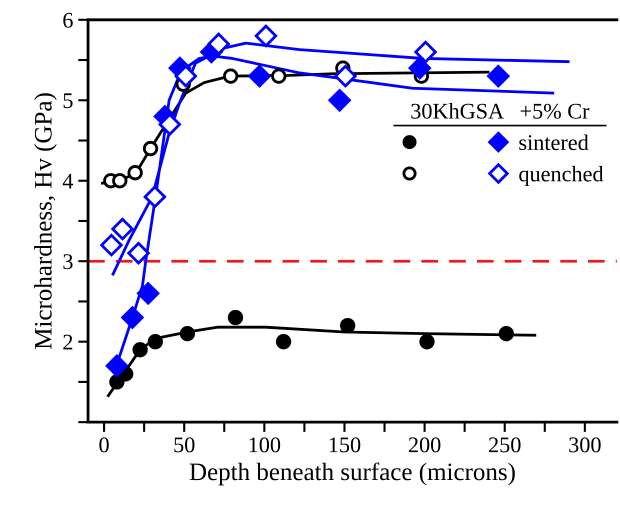 The height and width of the screenshot is (508, 620). What do you see at coordinates (561, 176) in the screenshot?
I see `legend-label: quenched` at bounding box center [561, 176].